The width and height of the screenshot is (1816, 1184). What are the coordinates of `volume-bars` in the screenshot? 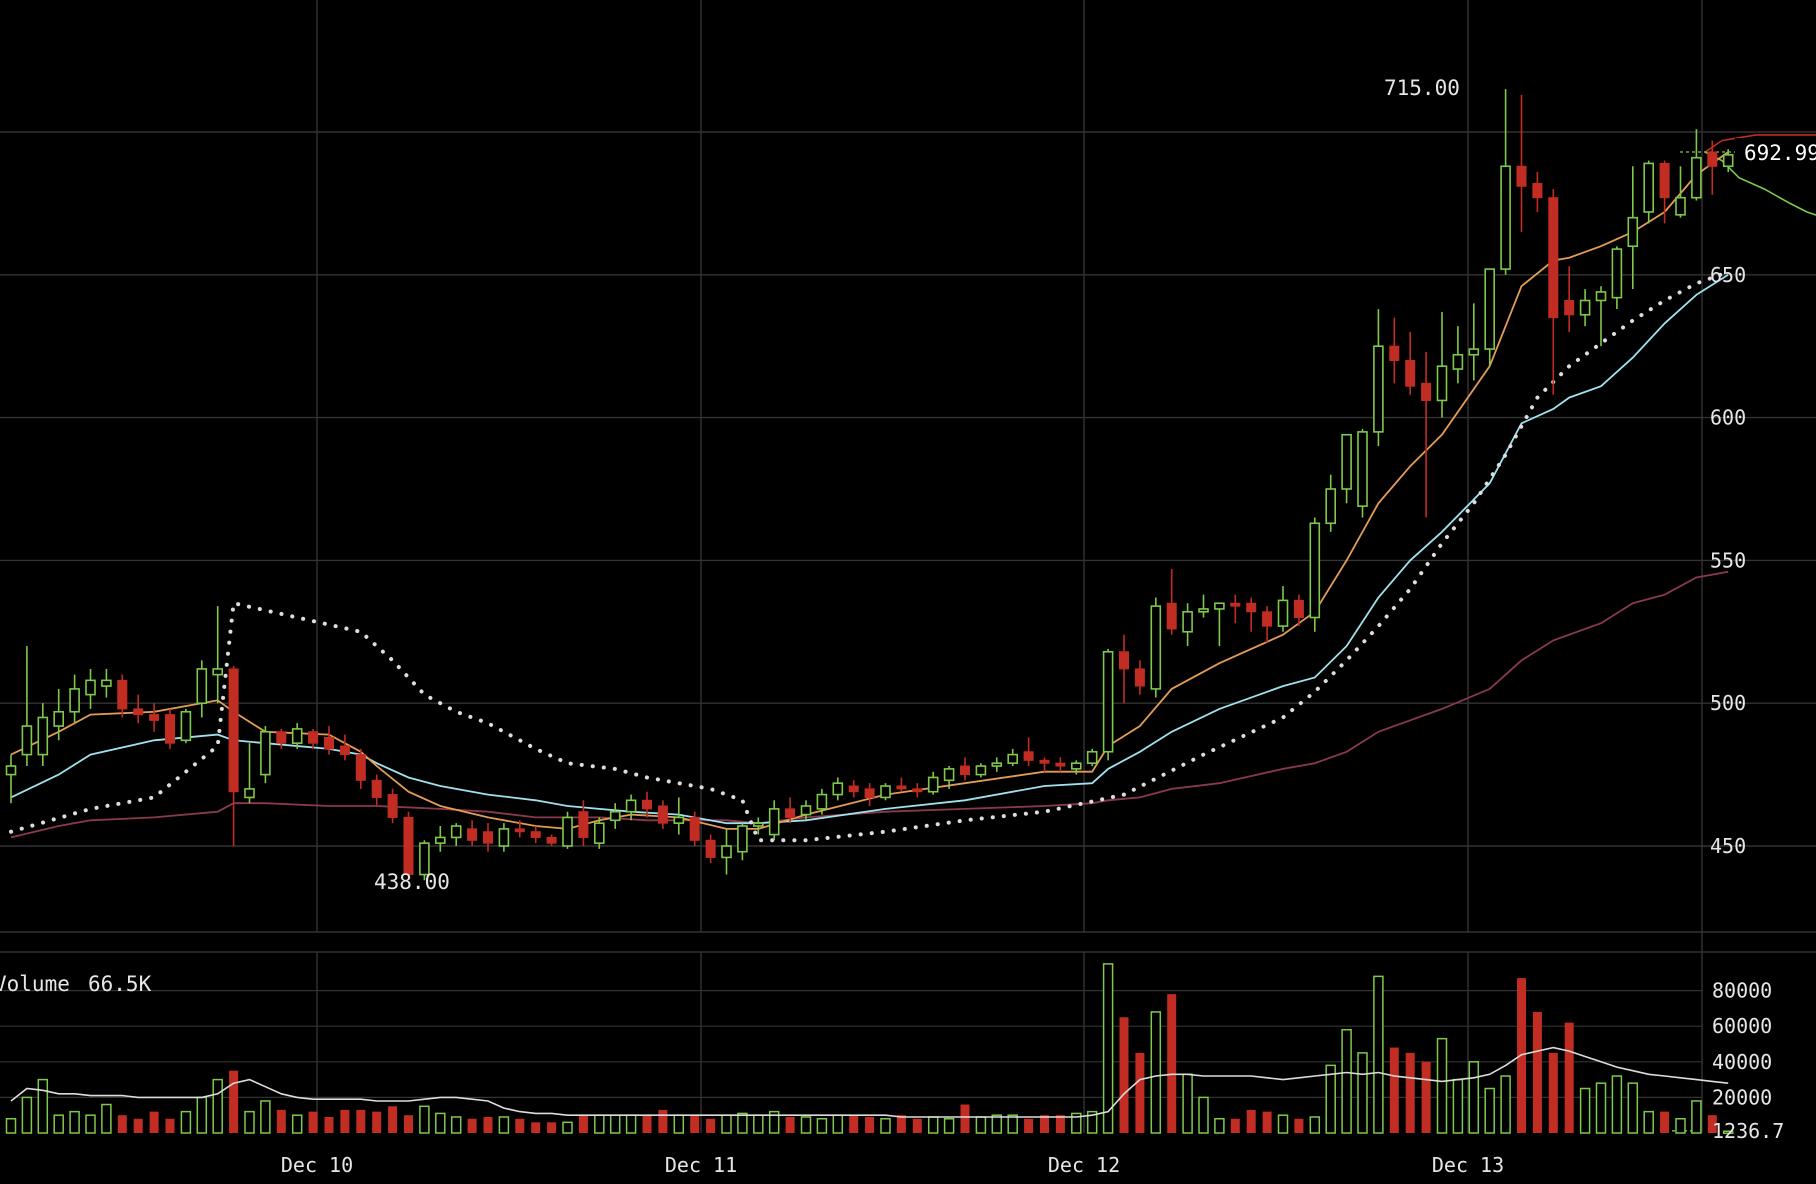 It's located at (869, 1048).